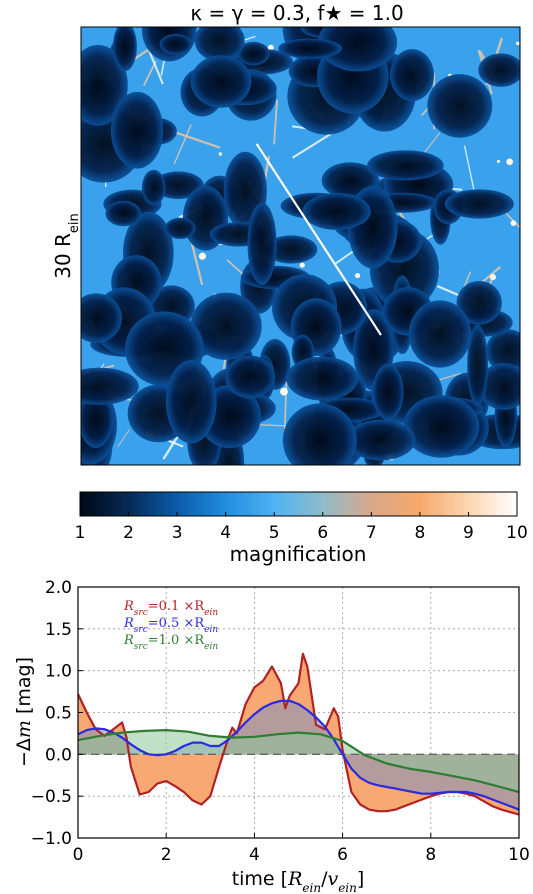 The height and width of the screenshot is (894, 533). What do you see at coordinates (519, 855) in the screenshot?
I see `x-tick-label: 10` at bounding box center [519, 855].